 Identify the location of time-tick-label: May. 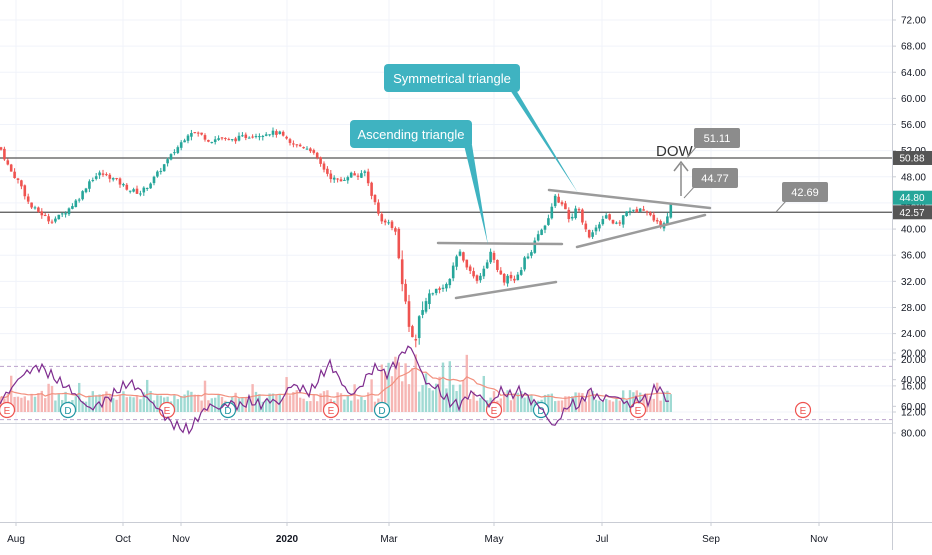
(494, 539).